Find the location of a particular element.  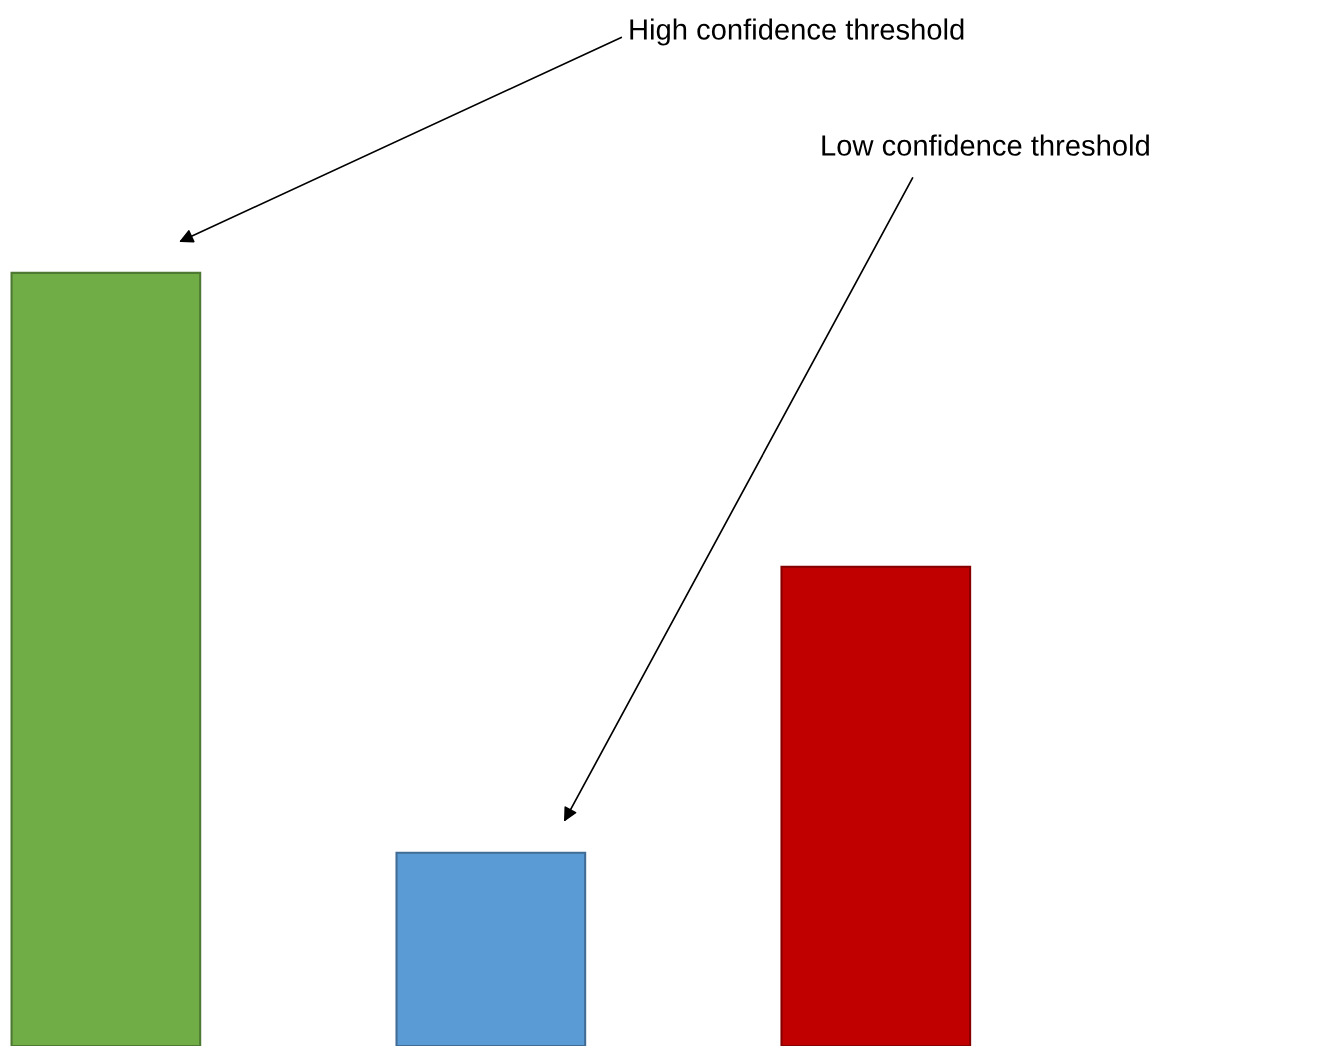

text: High confidence threshold is located at coordinates (797, 32).